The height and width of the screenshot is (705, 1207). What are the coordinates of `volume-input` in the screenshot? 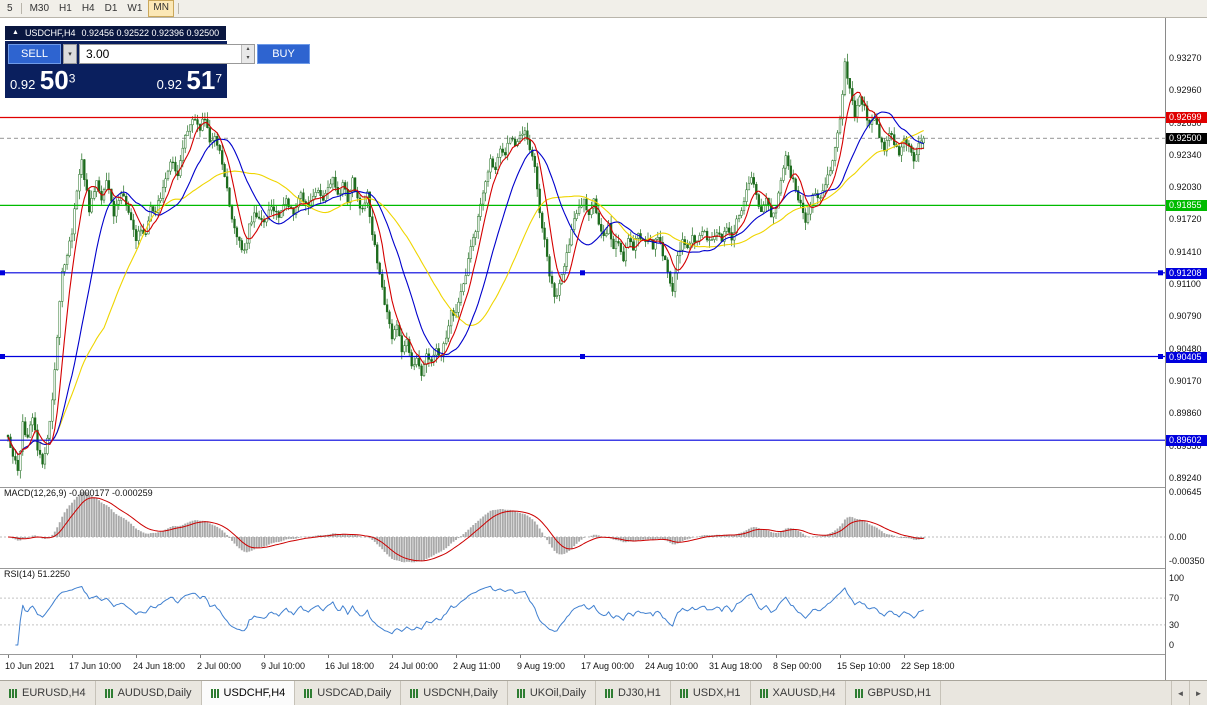 It's located at (160, 54).